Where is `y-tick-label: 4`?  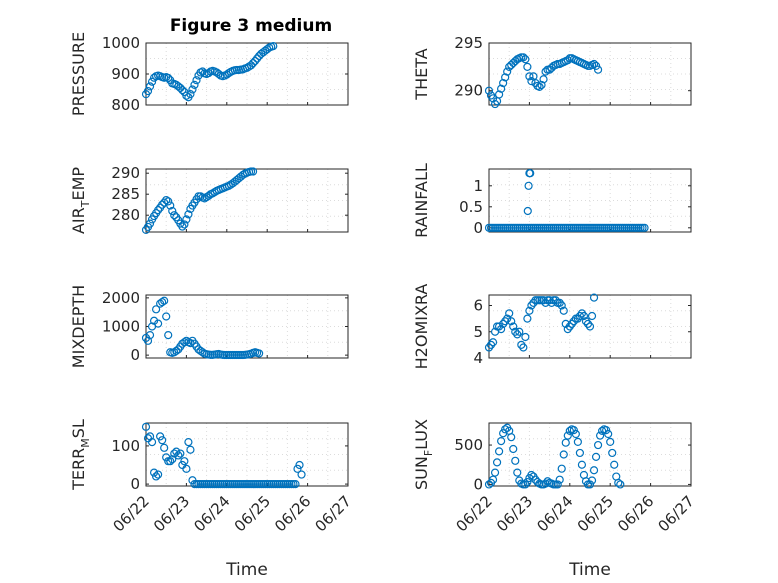
y-tick-label: 4 is located at coordinates (478, 358).